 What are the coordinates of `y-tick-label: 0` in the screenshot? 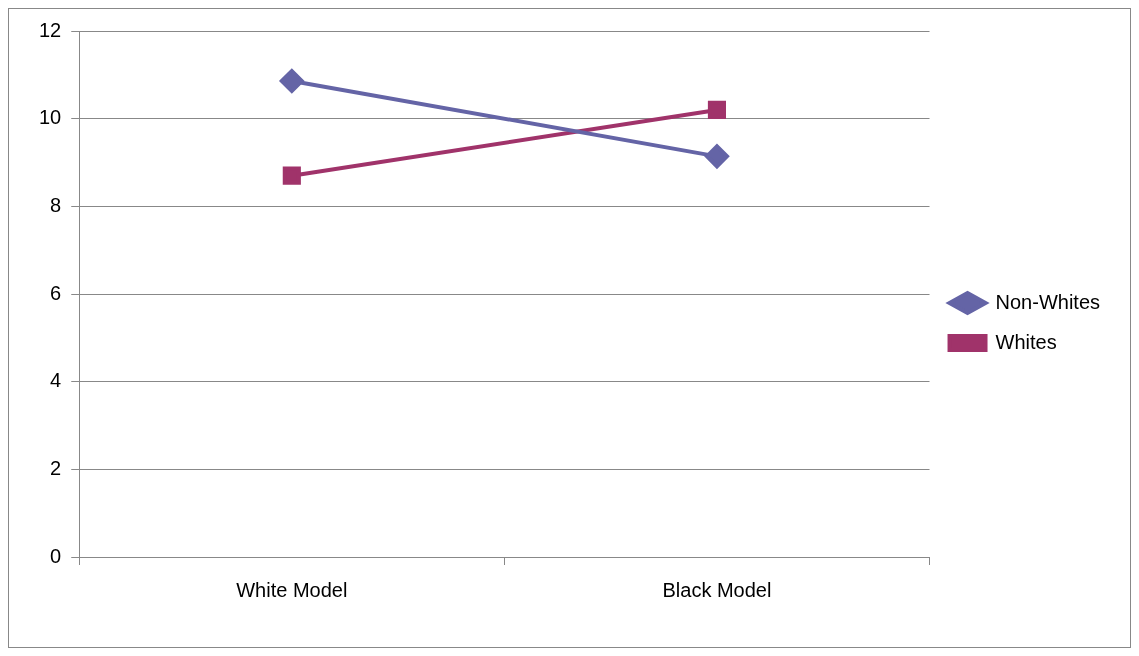 It's located at (56, 555).